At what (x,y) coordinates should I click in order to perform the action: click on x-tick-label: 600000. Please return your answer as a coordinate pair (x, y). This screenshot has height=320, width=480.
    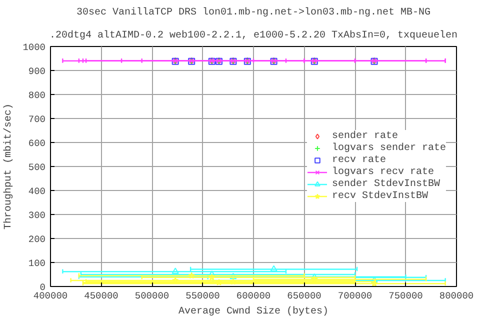
    Looking at the image, I should click on (253, 296).